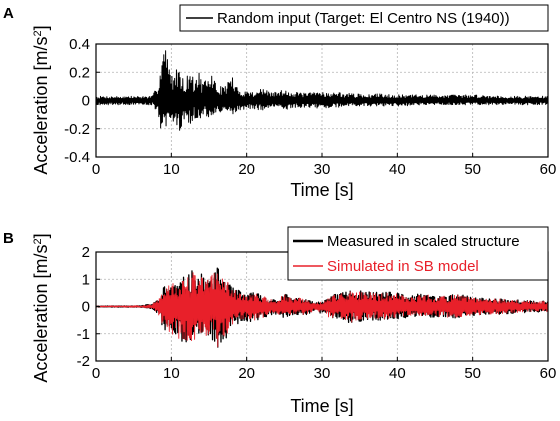 The width and height of the screenshot is (560, 421). What do you see at coordinates (548, 169) in the screenshot?
I see `panel-a-x-tick-label: 60` at bounding box center [548, 169].